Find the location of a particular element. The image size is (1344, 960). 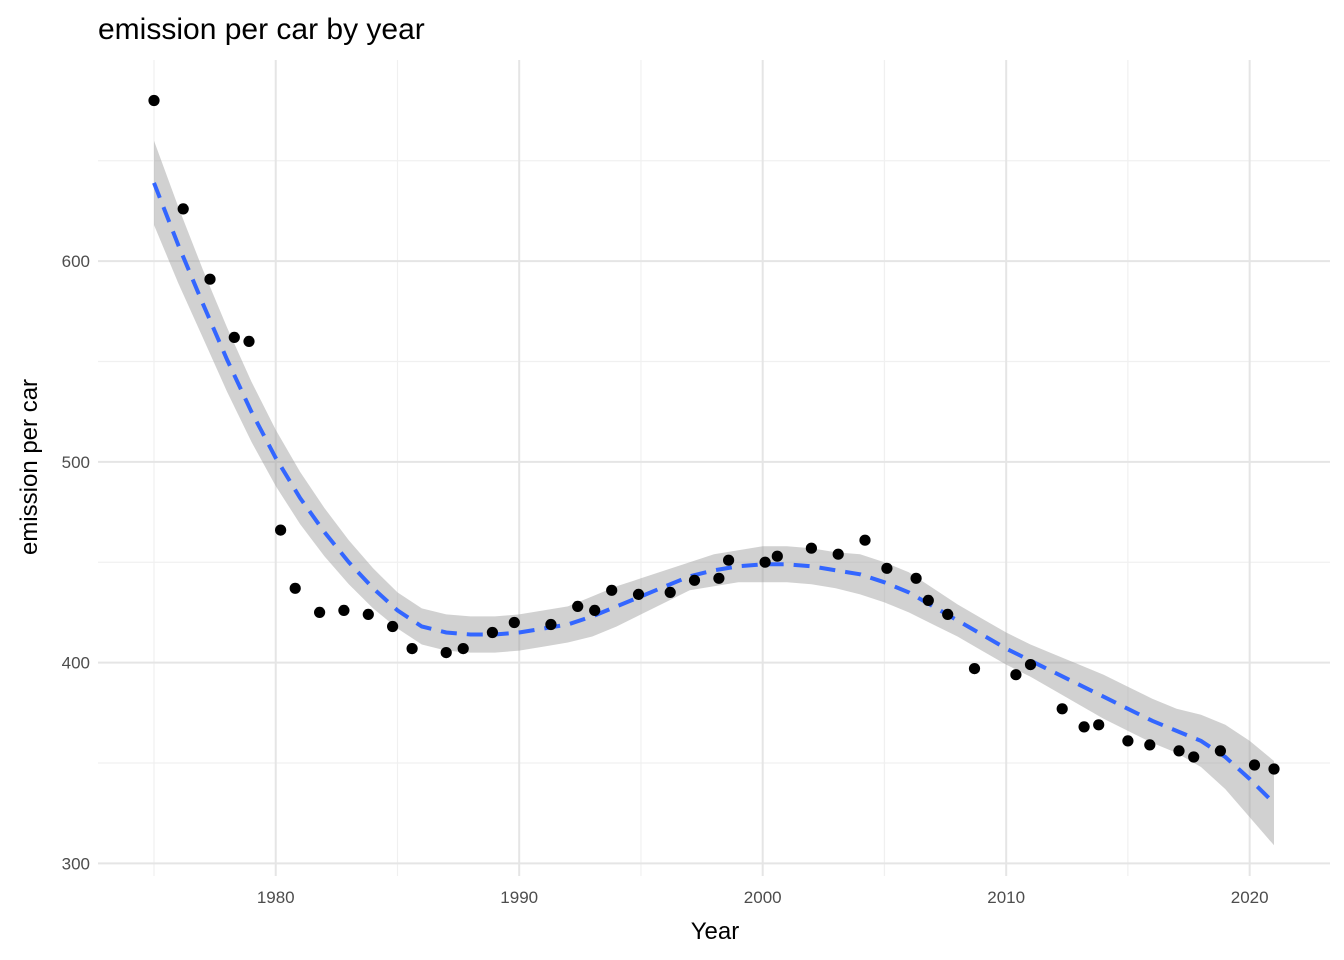

chart-title: emission per car by year is located at coordinates (261, 29).